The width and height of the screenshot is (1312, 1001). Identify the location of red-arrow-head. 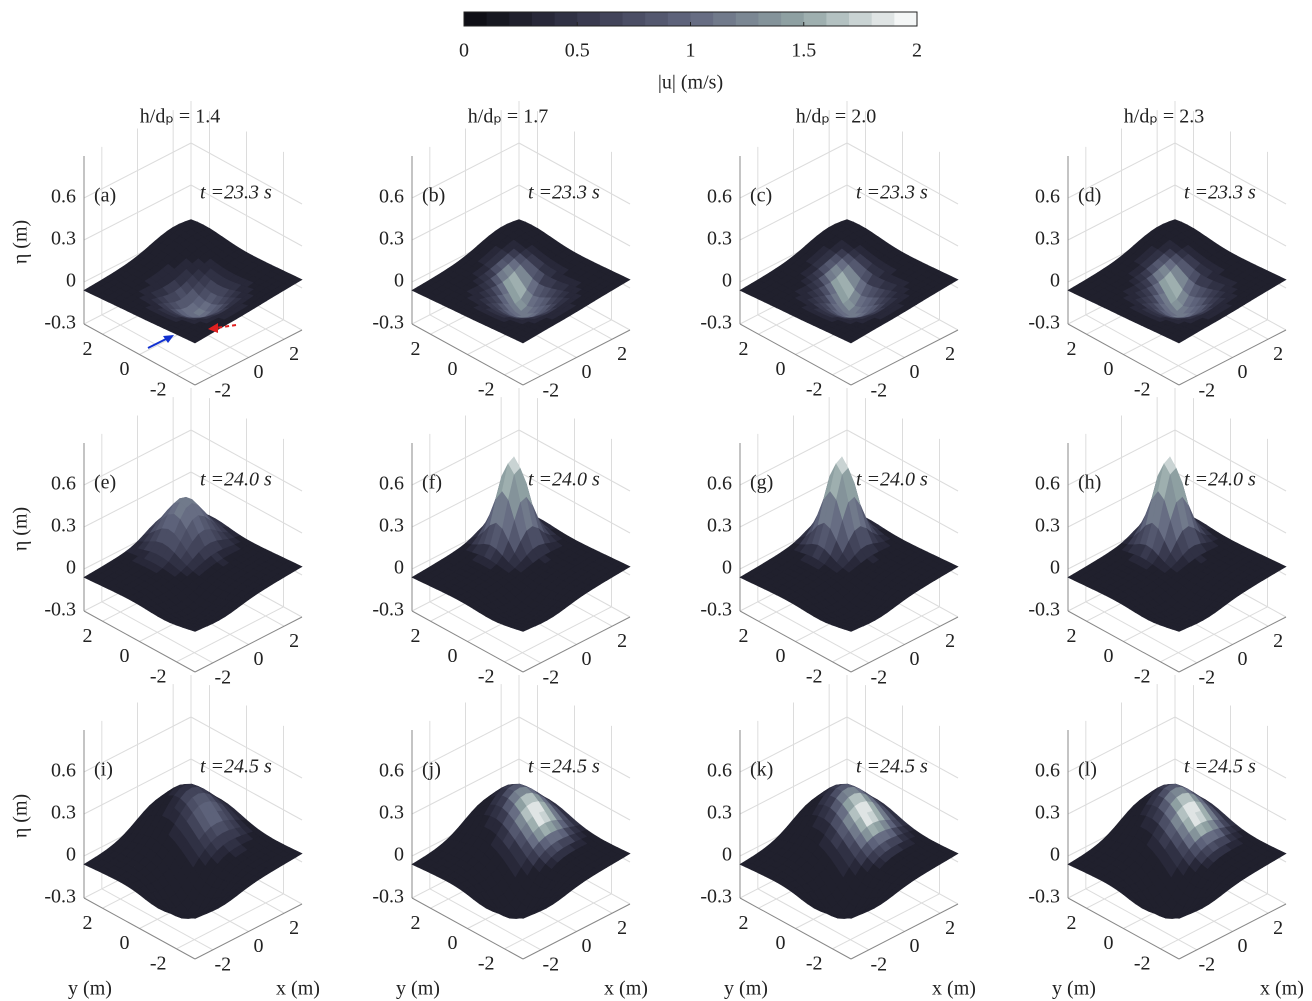
(213, 328).